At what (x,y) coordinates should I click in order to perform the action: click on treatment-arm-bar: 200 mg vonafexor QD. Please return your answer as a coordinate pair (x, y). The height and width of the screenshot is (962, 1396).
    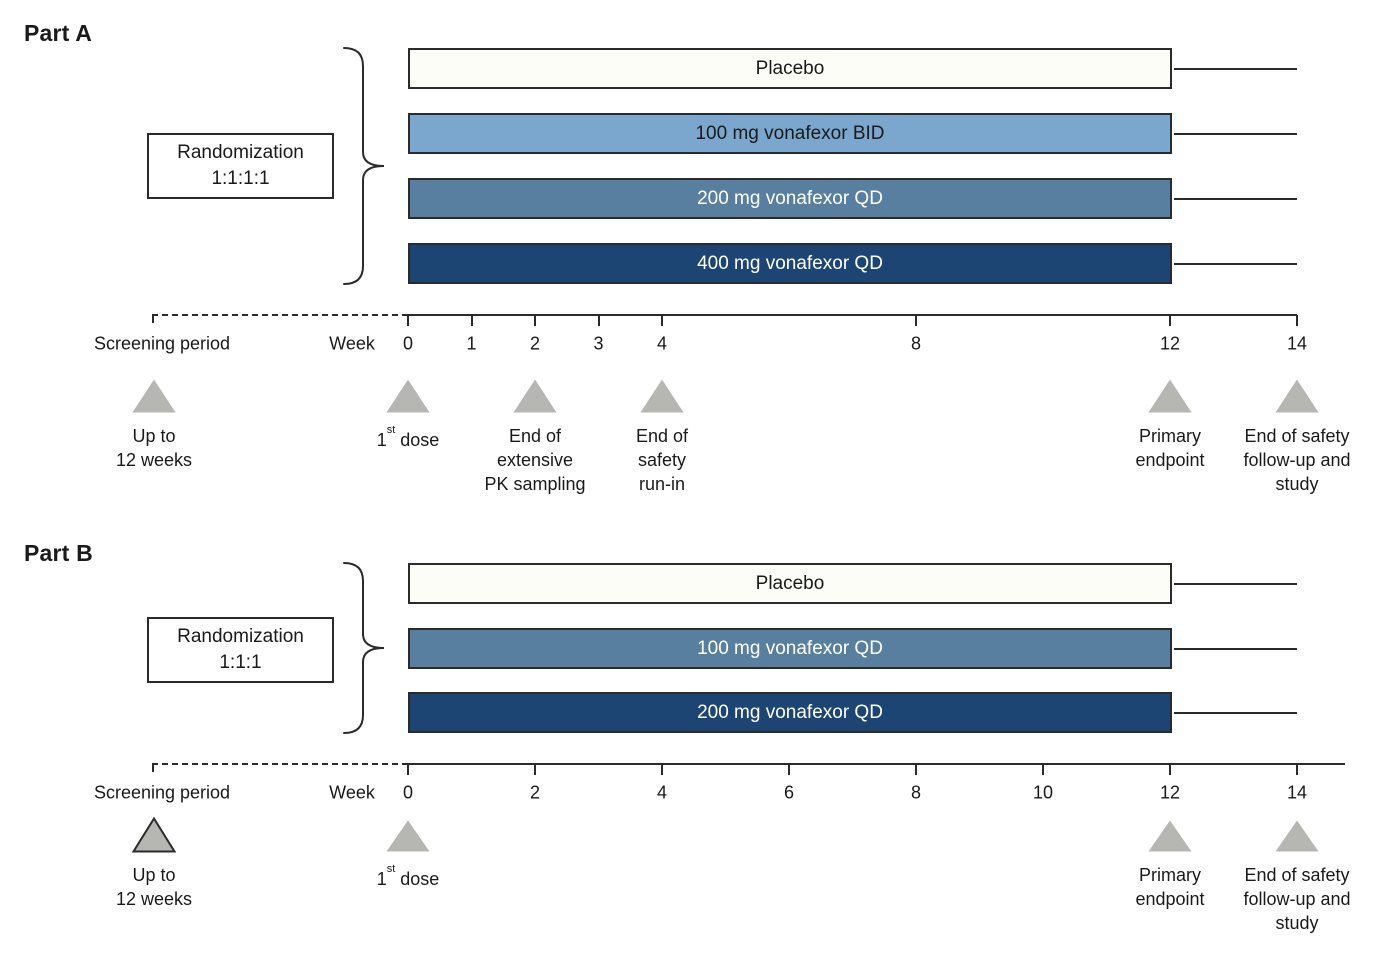
    Looking at the image, I should click on (790, 712).